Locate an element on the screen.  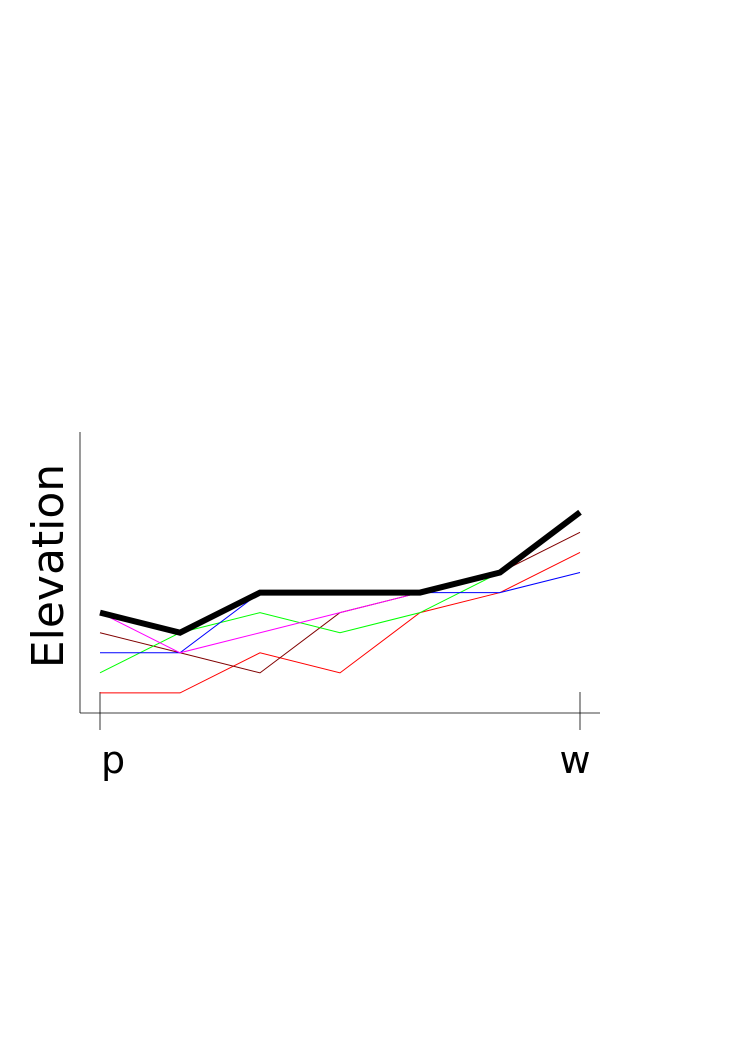
series-layer is located at coordinates (340, 601).